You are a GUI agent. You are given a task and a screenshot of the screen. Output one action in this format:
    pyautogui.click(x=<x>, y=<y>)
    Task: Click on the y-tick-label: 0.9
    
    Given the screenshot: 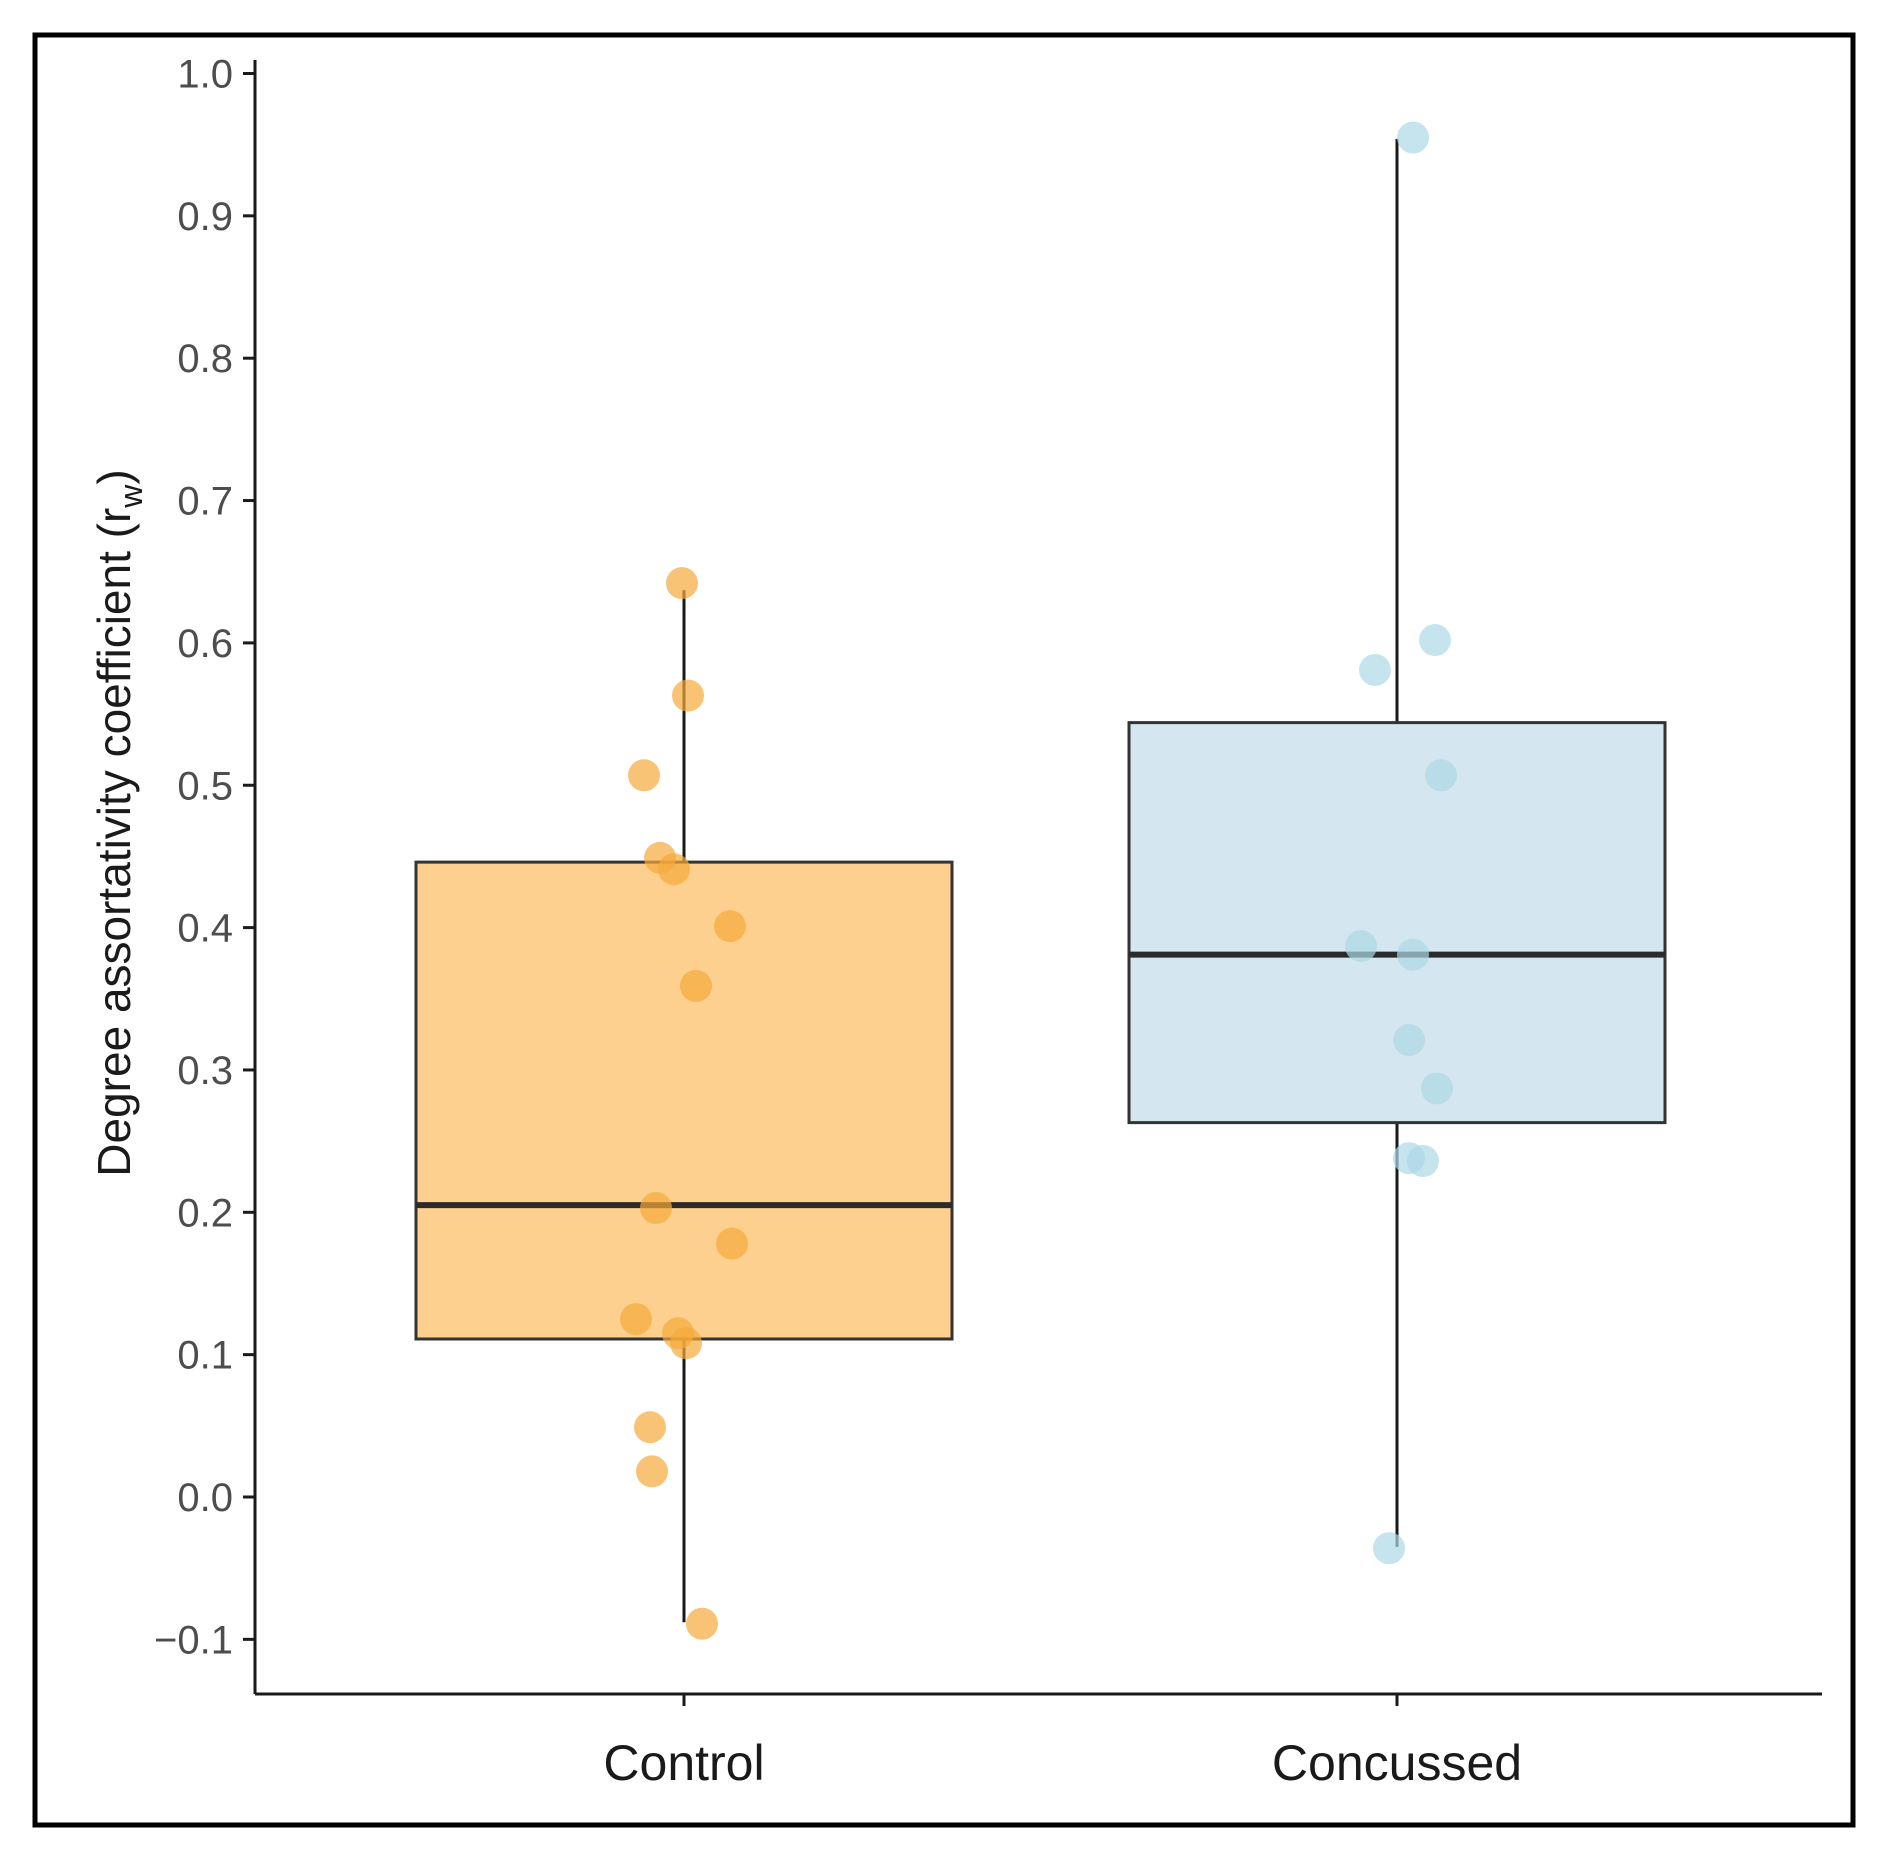 What is the action you would take?
    pyautogui.click(x=205, y=217)
    